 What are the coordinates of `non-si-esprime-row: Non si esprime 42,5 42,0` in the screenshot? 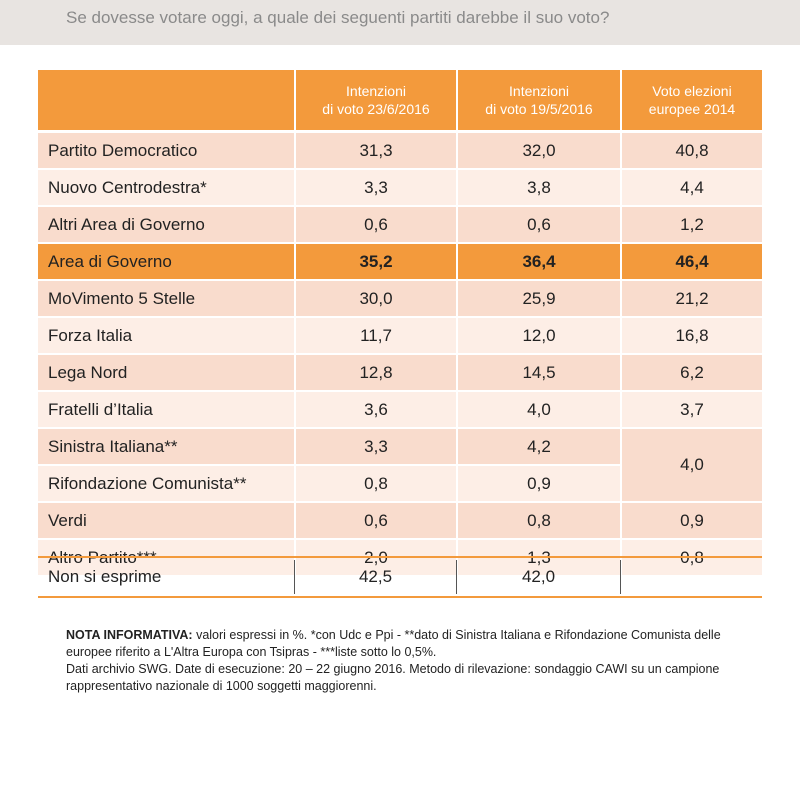 It's located at (400, 577).